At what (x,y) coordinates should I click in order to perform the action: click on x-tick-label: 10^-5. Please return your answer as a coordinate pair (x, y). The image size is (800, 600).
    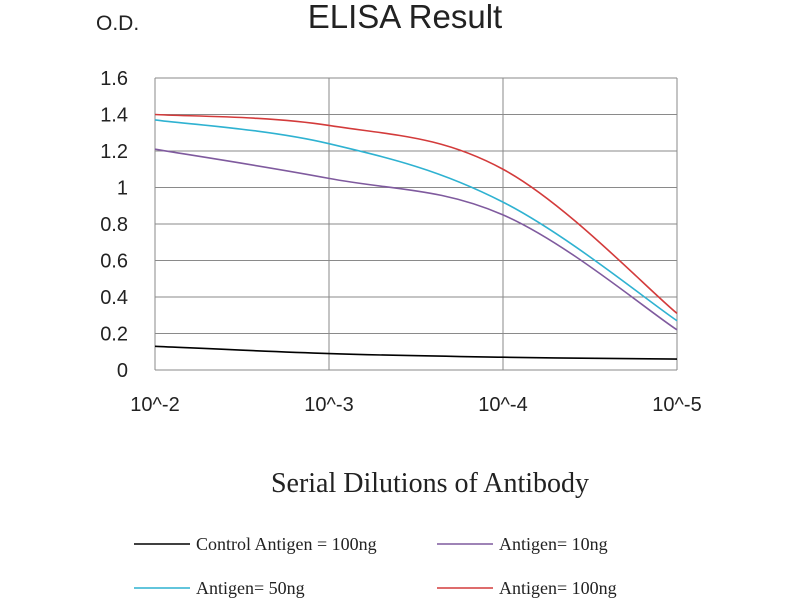
    Looking at the image, I should click on (676, 405).